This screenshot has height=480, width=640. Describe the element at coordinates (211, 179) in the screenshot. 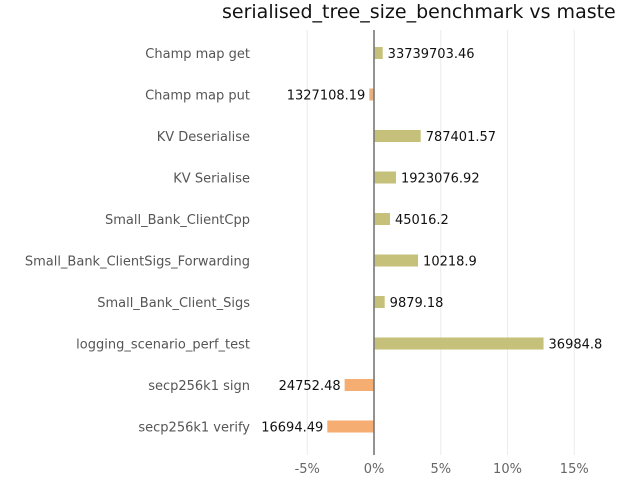

I see `category-label: KV Serialise` at that location.